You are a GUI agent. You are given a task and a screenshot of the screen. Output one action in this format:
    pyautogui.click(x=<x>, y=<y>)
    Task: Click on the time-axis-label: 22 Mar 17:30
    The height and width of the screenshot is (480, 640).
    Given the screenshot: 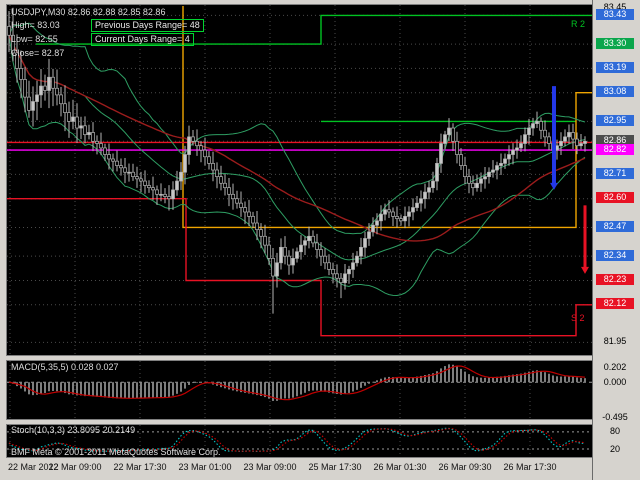 What is the action you would take?
    pyautogui.click(x=140, y=467)
    